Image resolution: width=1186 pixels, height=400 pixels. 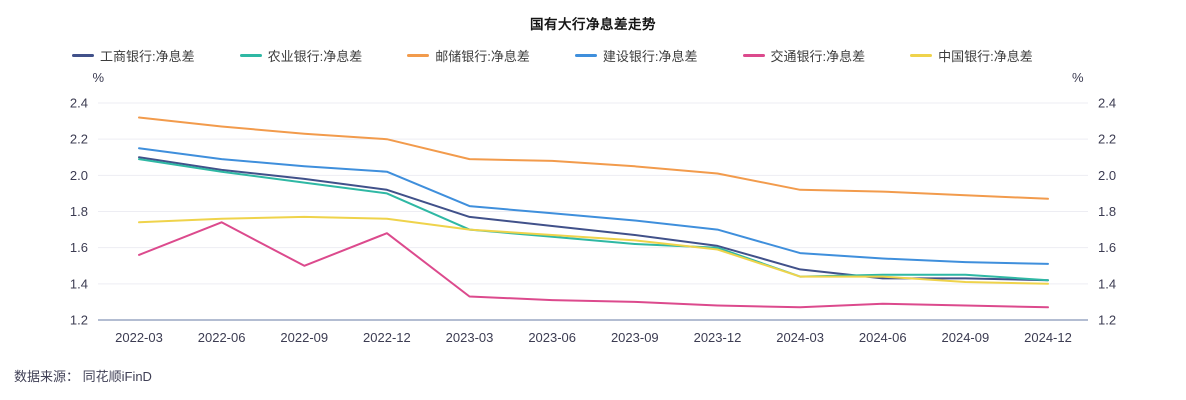 What do you see at coordinates (79, 211) in the screenshot?
I see `y-tick-left-1.8: 1.8` at bounding box center [79, 211].